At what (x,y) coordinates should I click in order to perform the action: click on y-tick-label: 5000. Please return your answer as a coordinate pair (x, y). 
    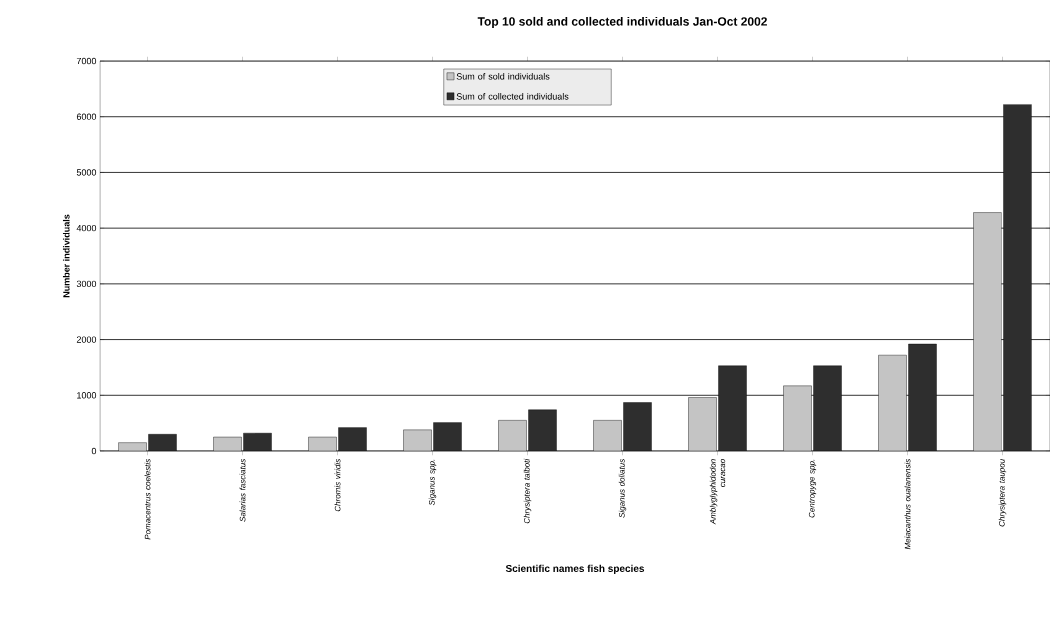
    Looking at the image, I should click on (86, 172).